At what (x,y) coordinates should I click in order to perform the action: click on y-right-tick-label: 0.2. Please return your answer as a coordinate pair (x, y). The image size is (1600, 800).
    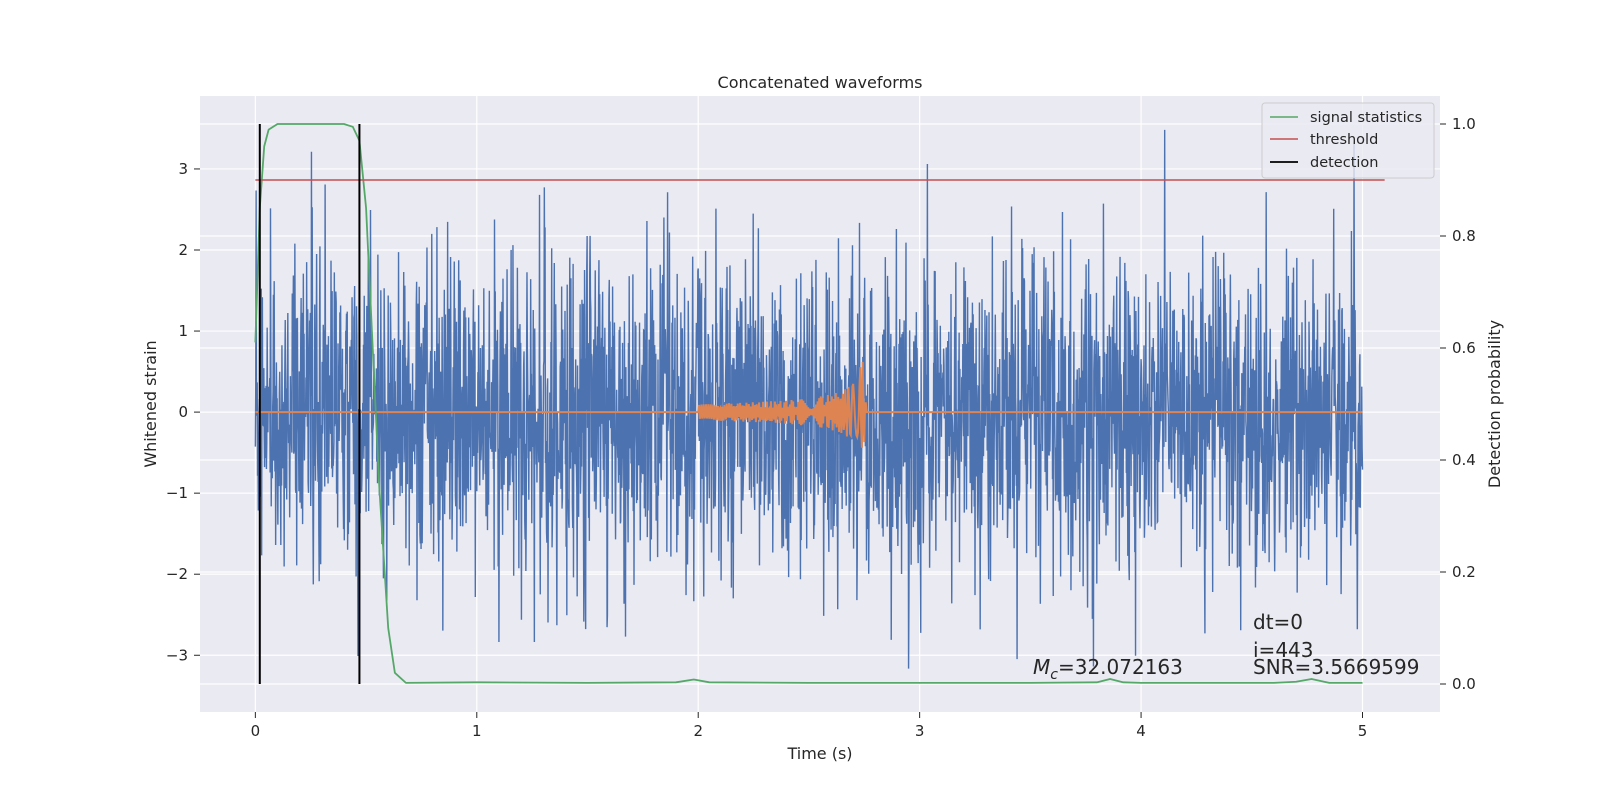
    Looking at the image, I should click on (1464, 572).